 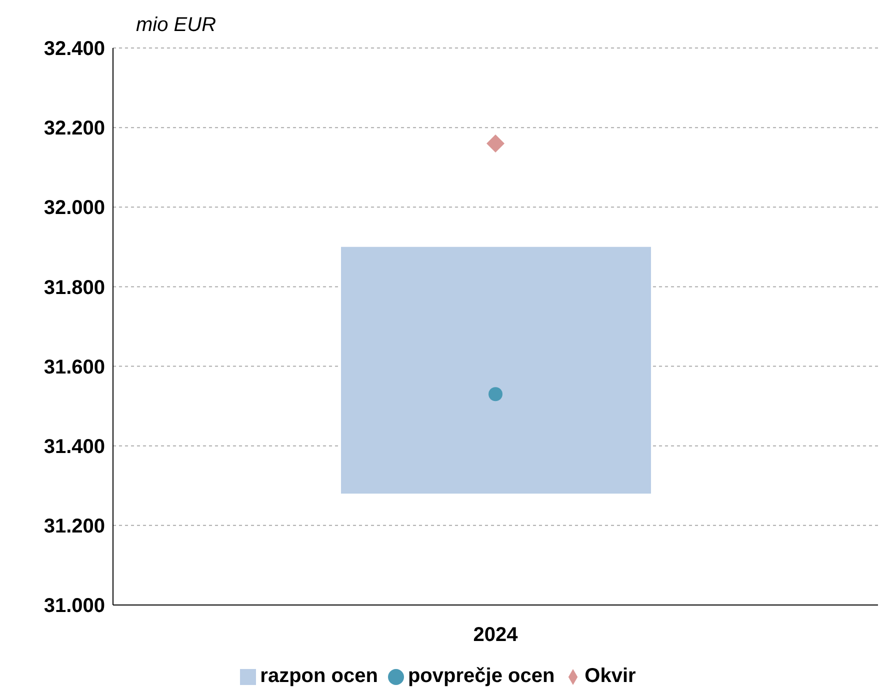 I want to click on y-tick-label: 31.800, so click(x=74, y=287).